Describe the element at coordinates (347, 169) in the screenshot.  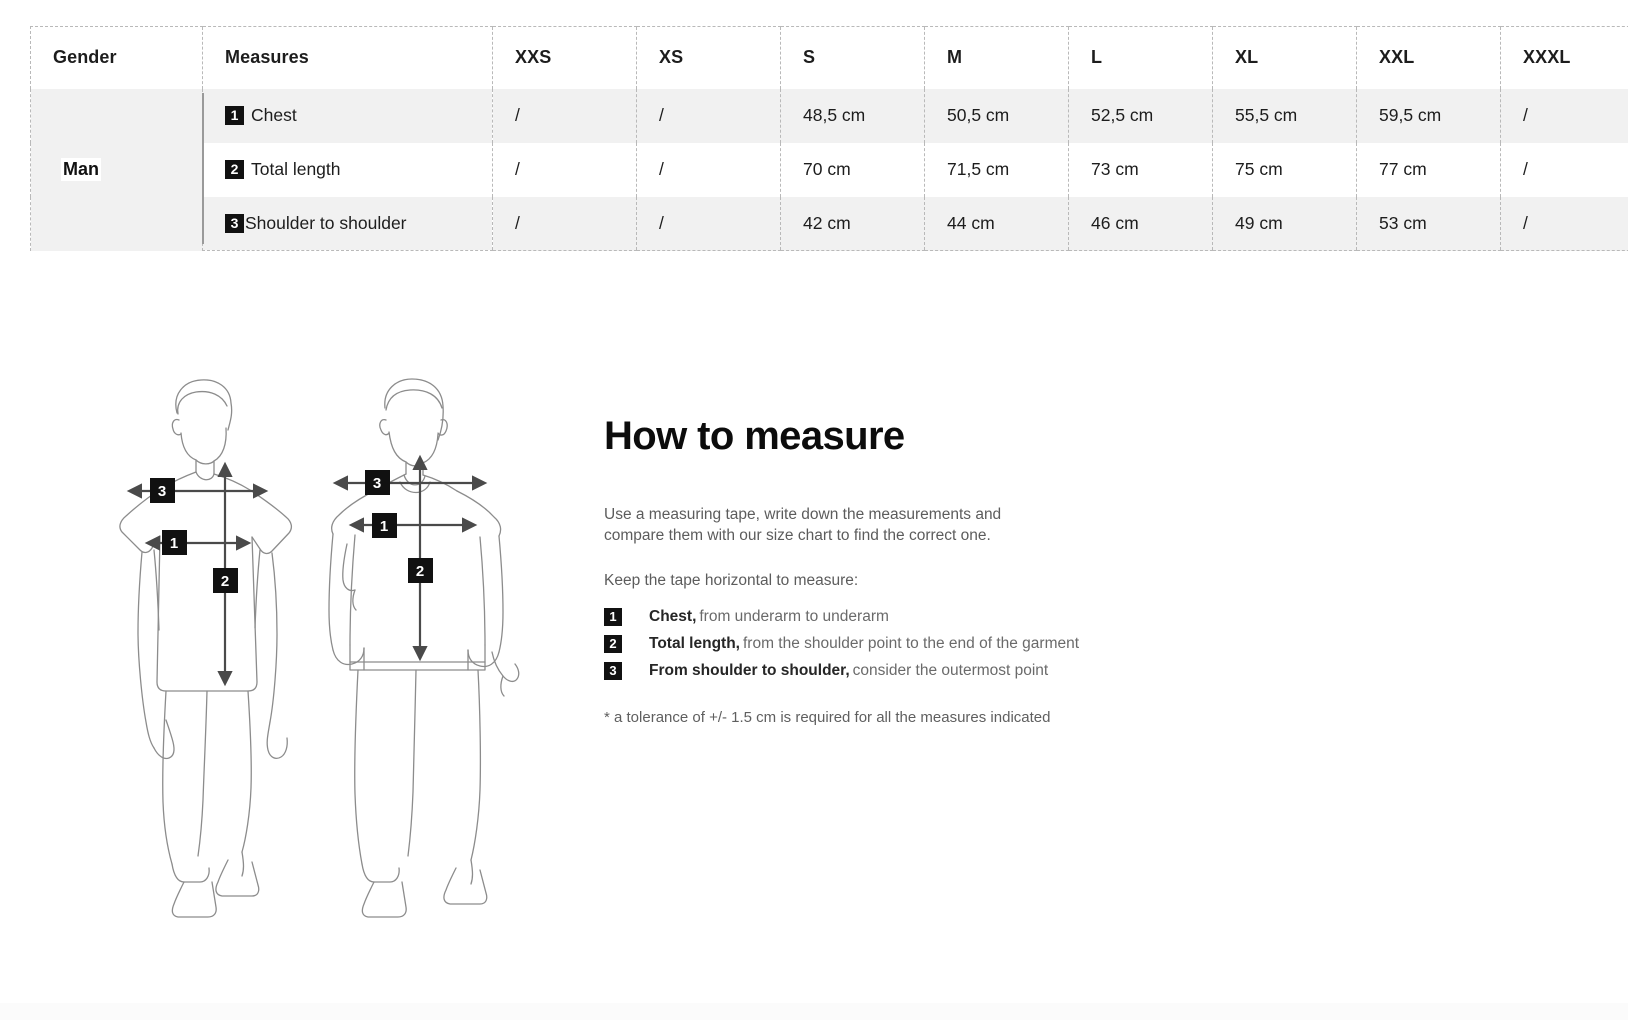
I see `measure-cell-total-length: 2 Total length` at that location.